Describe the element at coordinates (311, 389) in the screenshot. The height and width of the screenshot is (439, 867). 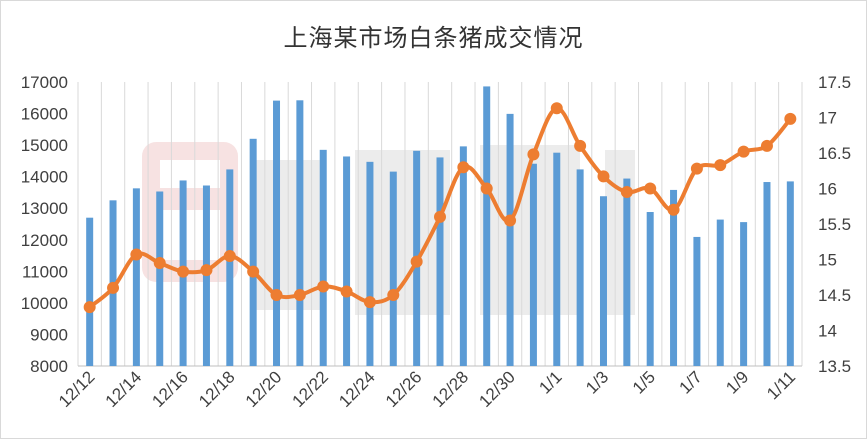
I see `x-tick-label: 12/22` at that location.